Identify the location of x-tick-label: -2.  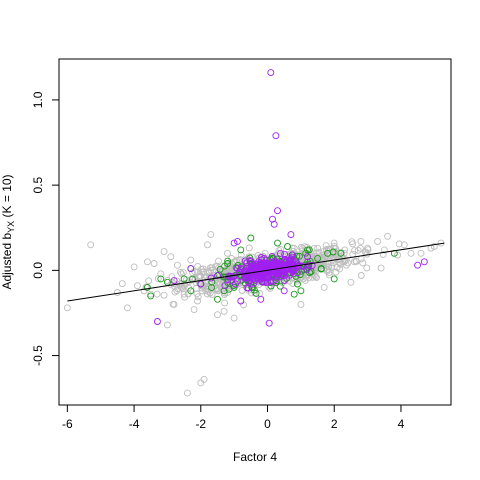
(200, 424).